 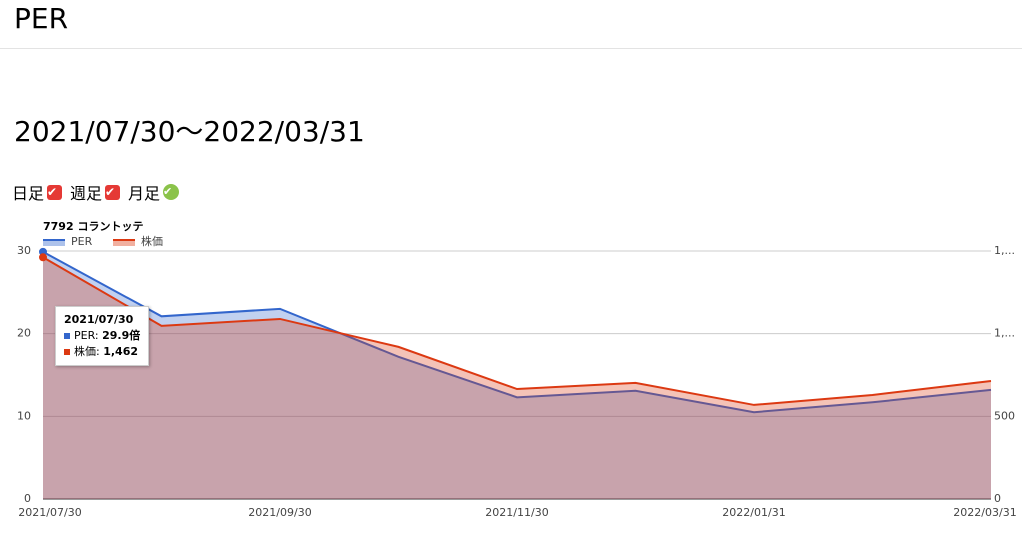 I want to click on period-option: 週足 ✔, so click(x=95, y=192).